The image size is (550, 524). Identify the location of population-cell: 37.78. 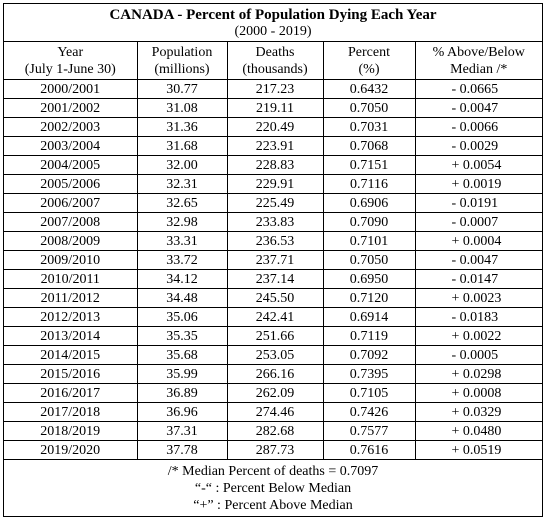
(182, 450).